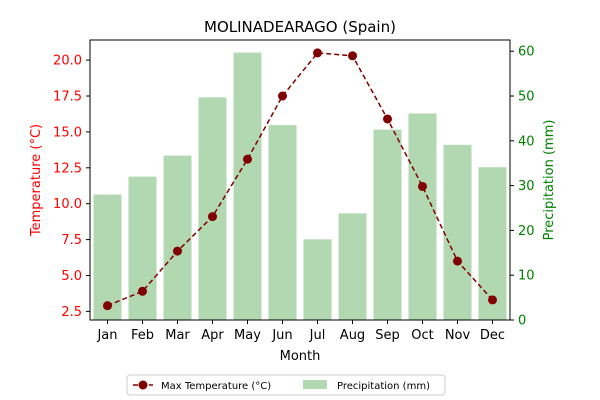 The height and width of the screenshot is (400, 600). I want to click on right-tick-label: 30, so click(526, 186).